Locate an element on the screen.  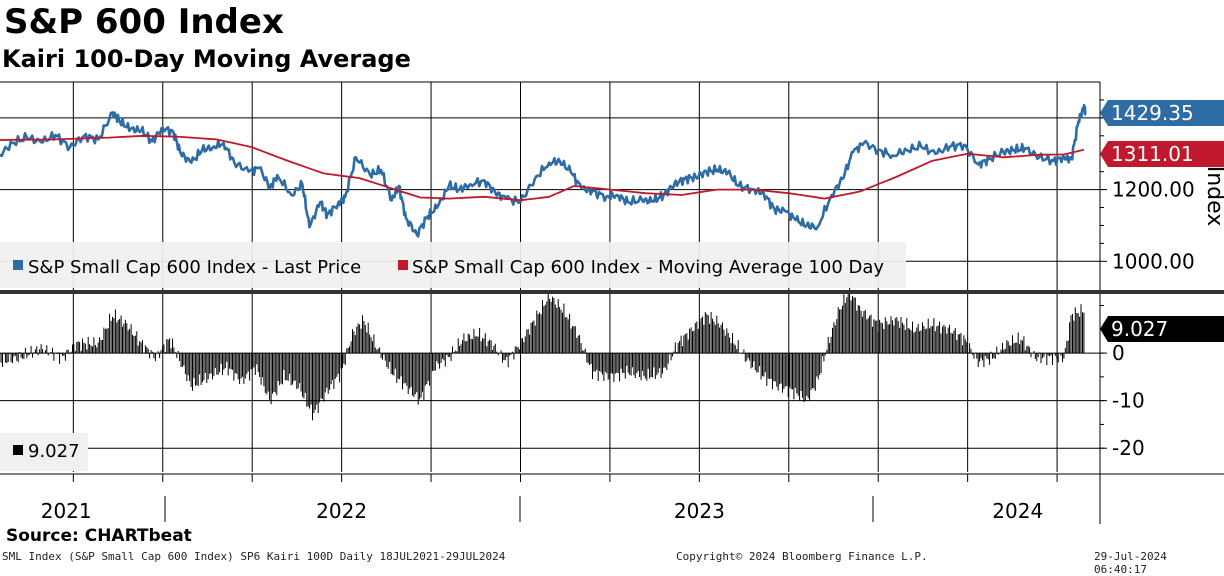
timestamp: 29-Jul-2024 06:40:17 is located at coordinates (1130, 563).